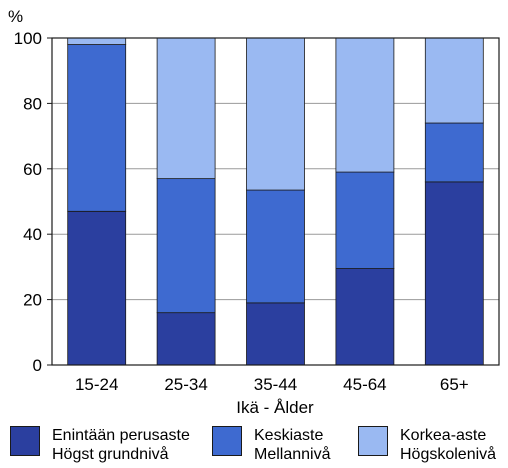 Image resolution: width=508 pixels, height=468 pixels. Describe the element at coordinates (185, 384) in the screenshot. I see `x-tick-label: 25-34` at that location.